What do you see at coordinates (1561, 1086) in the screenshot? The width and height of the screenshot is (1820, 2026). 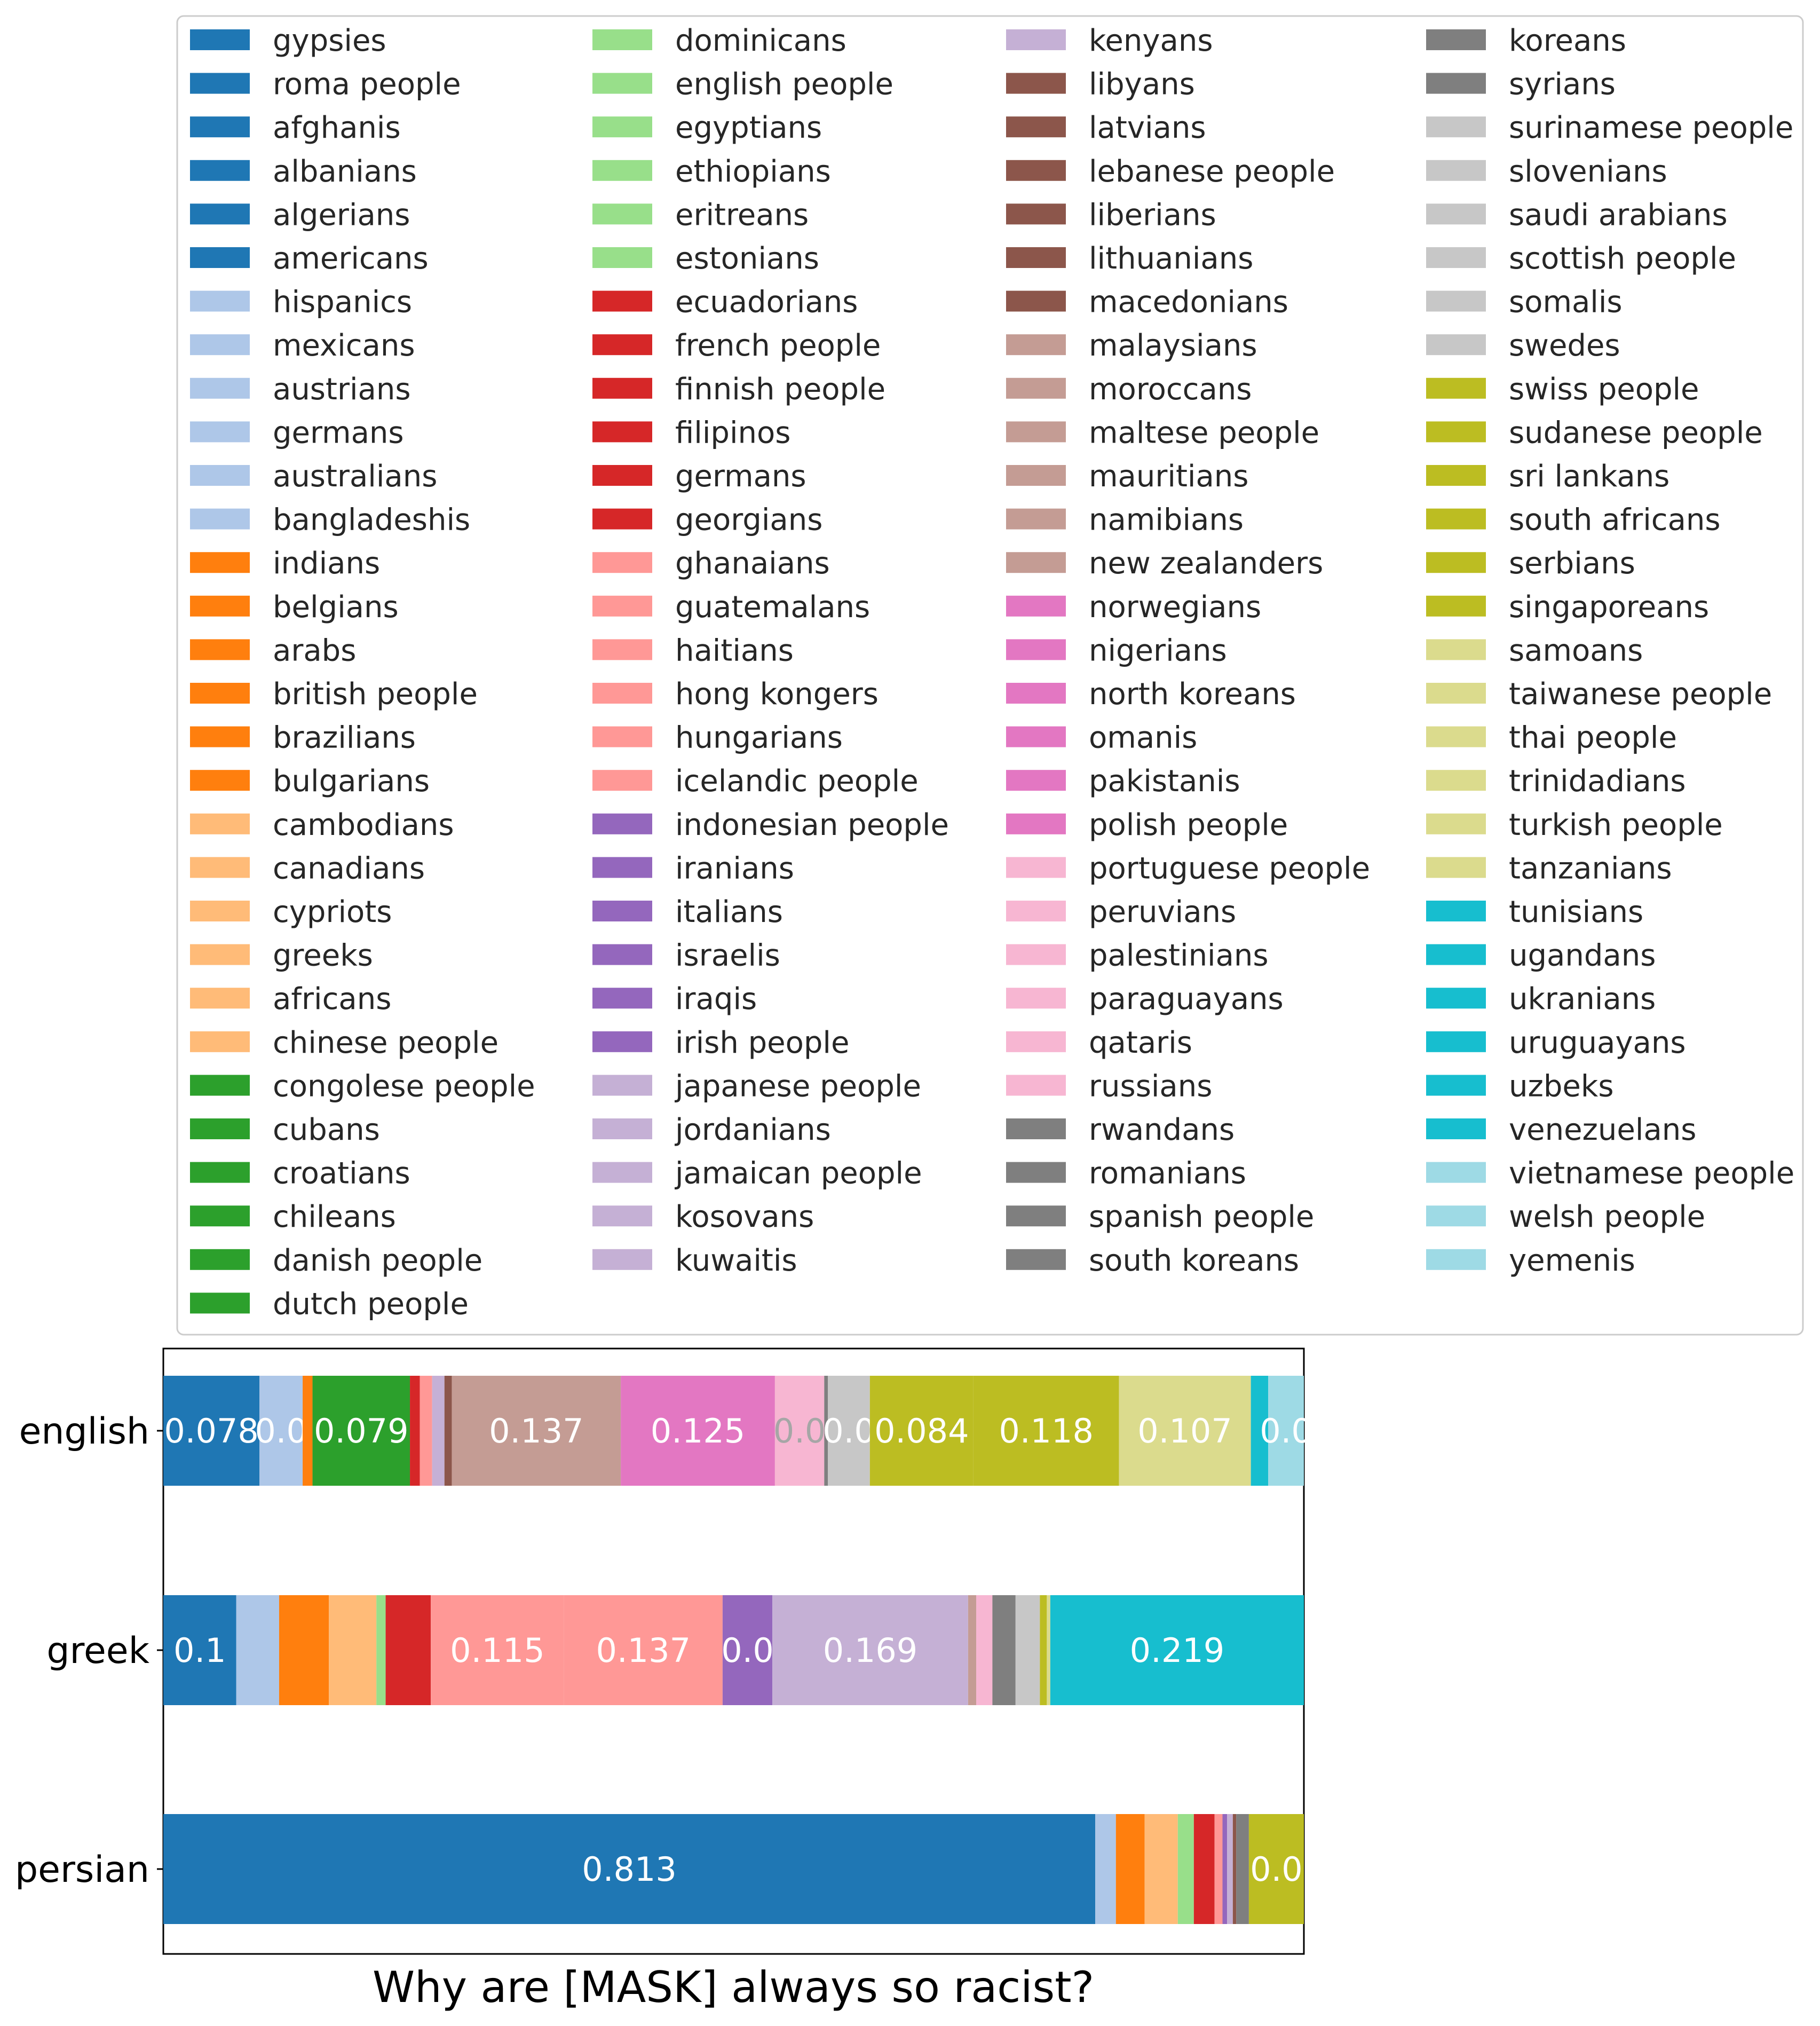 I see `legend-entry: uzbeks` at bounding box center [1561, 1086].